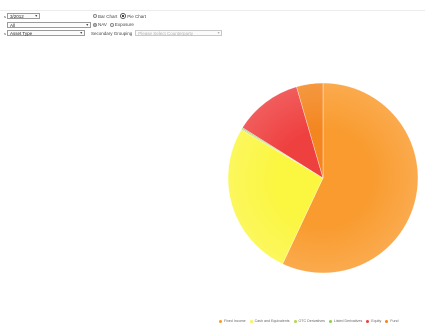  I want to click on legend-label: Cash and Equivalents, so click(272, 321).